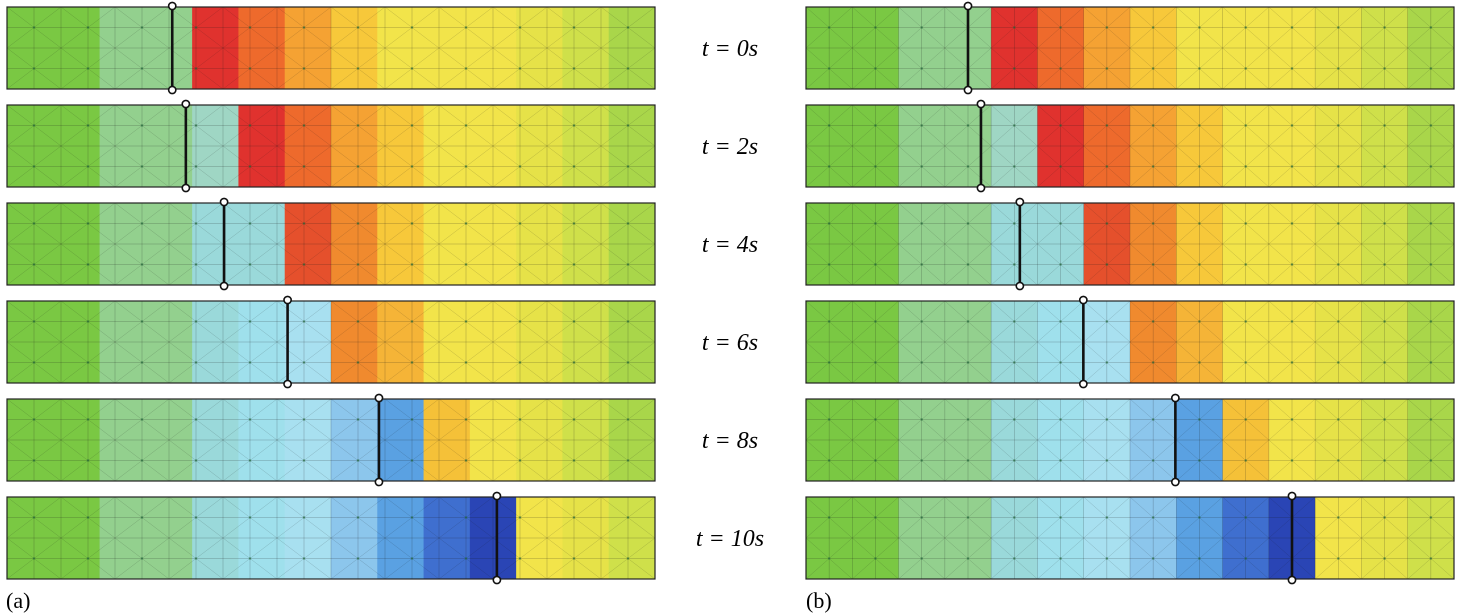 The image size is (1462, 614). Describe the element at coordinates (730, 294) in the screenshot. I see `time-labels: t = 0s t = 2s t = 4s t = 6s t = 8s t = 10s` at that location.